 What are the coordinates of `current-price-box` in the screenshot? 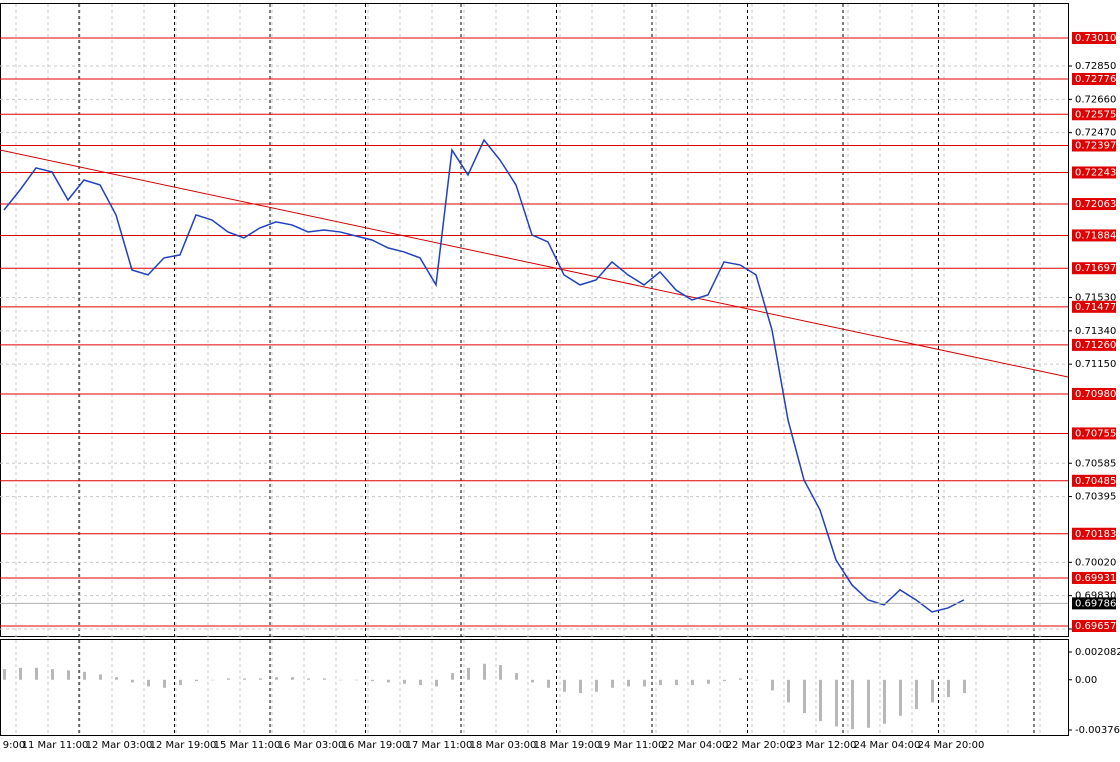 It's located at (1094, 603).